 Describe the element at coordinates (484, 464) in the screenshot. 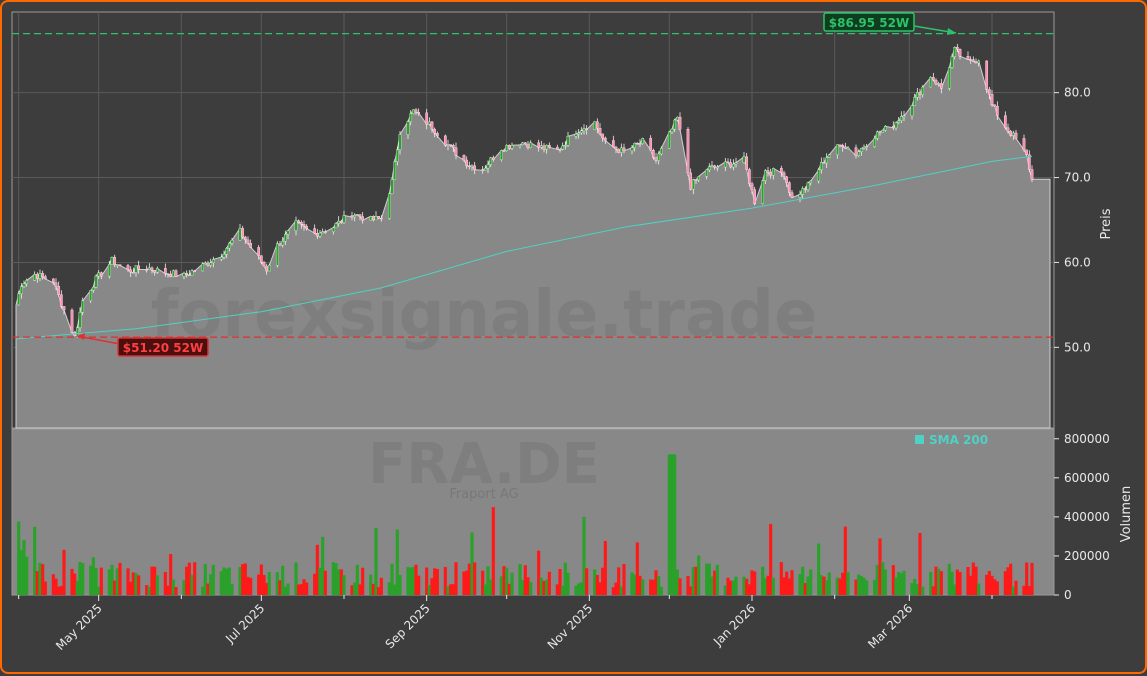

I see `ticker-watermark: FRA.DE` at that location.